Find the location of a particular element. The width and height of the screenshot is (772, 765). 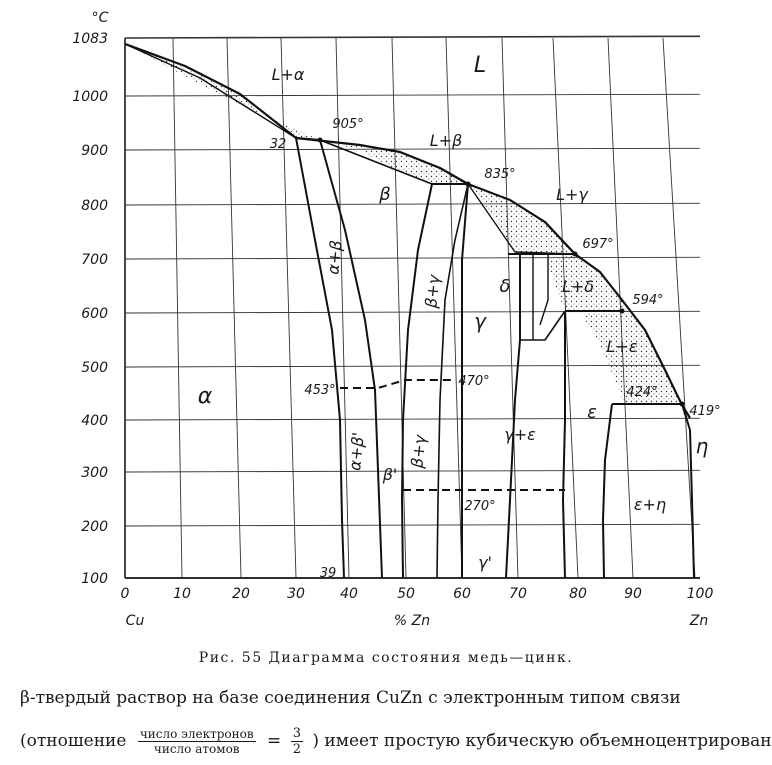

x-tick-label: 10 is located at coordinates (182, 594).